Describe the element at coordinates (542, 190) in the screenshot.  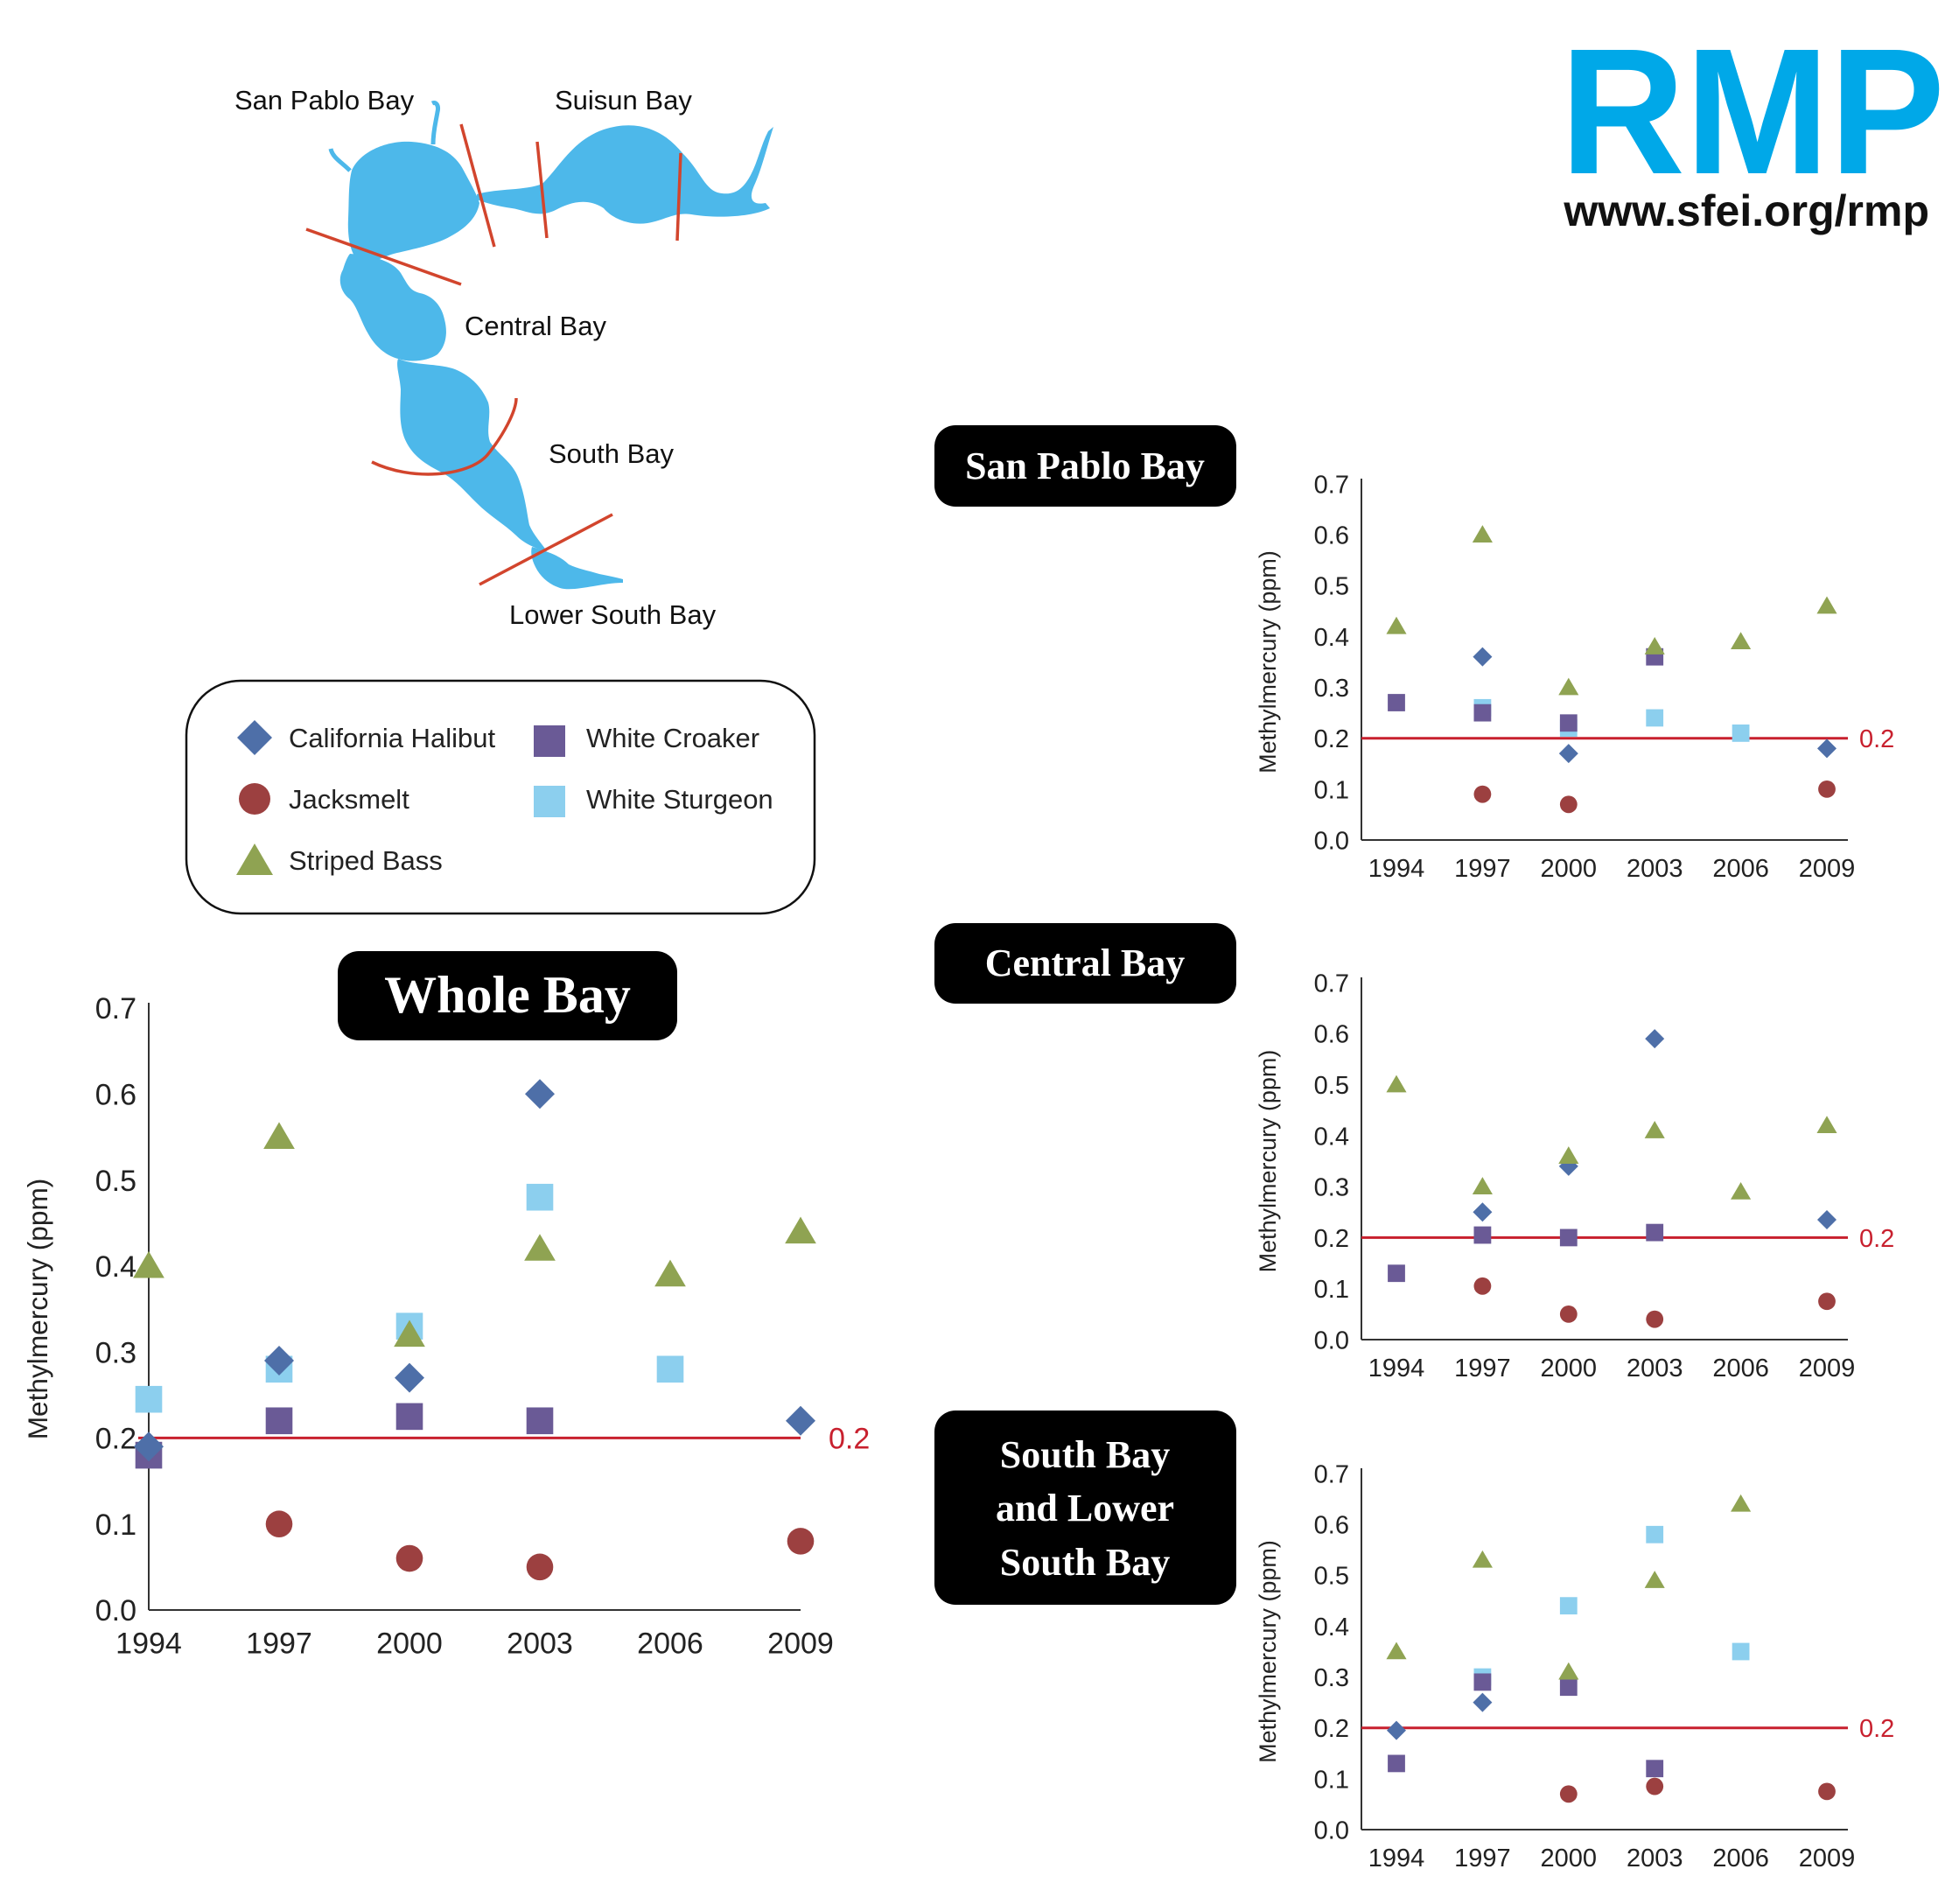
I see `boundary-suisun-west` at that location.